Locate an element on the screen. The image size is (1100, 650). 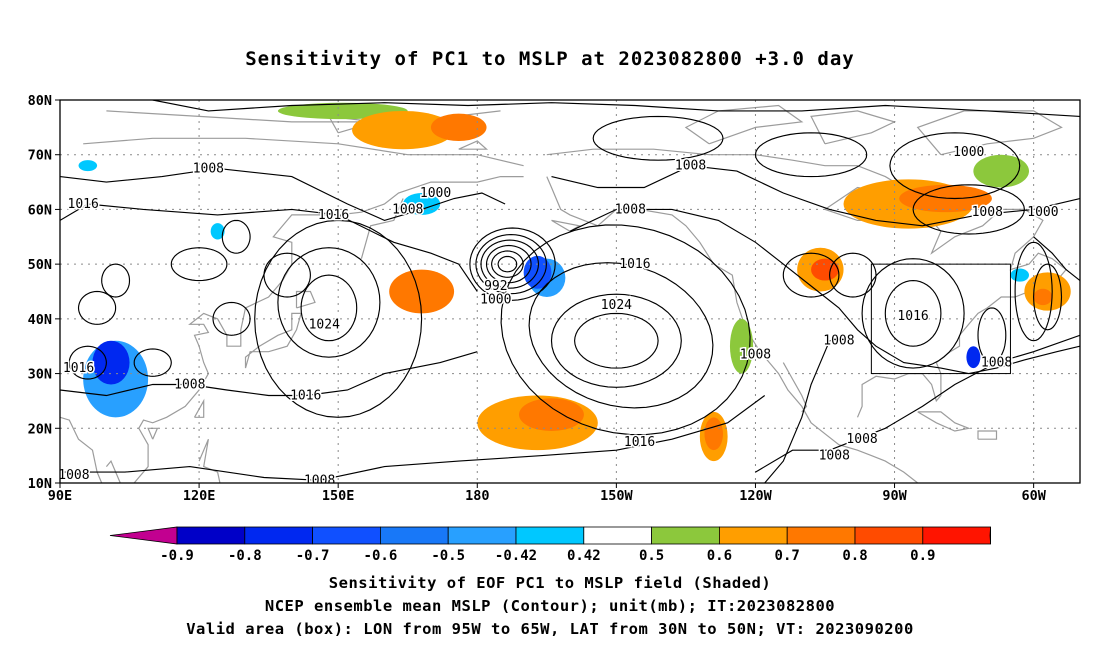
colorbar-label: -0.7 is located at coordinates (313, 556).